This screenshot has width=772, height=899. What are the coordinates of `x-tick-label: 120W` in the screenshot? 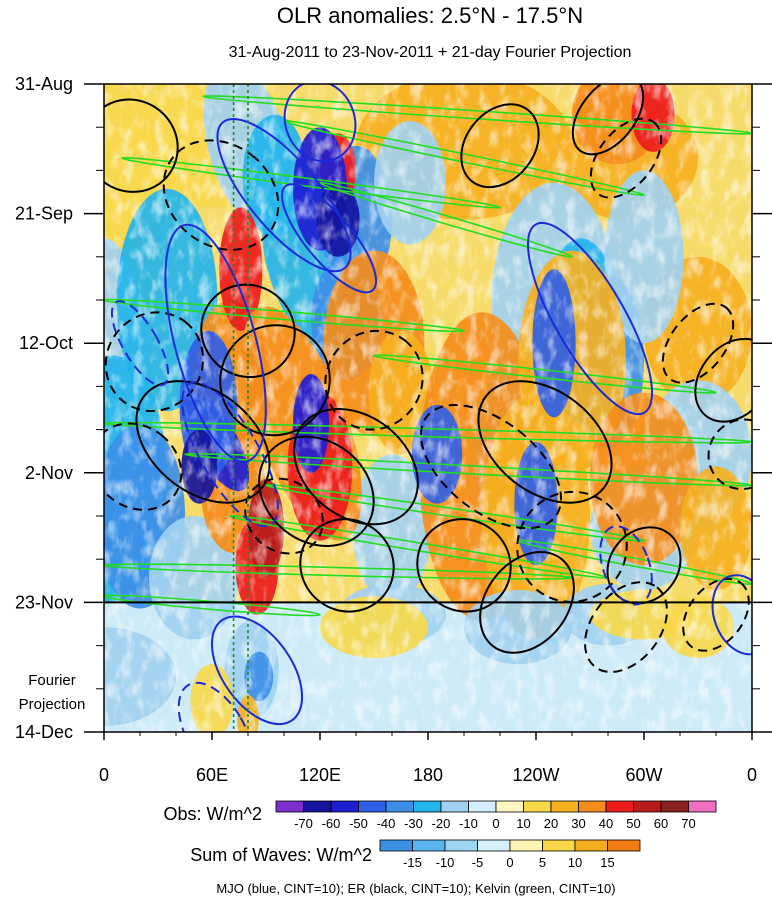 It's located at (535, 775).